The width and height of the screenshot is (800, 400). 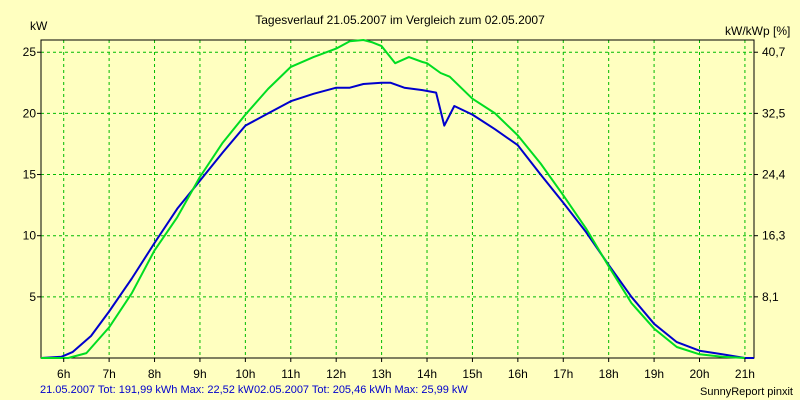 I want to click on x-tick-label: 21h, so click(x=745, y=374).